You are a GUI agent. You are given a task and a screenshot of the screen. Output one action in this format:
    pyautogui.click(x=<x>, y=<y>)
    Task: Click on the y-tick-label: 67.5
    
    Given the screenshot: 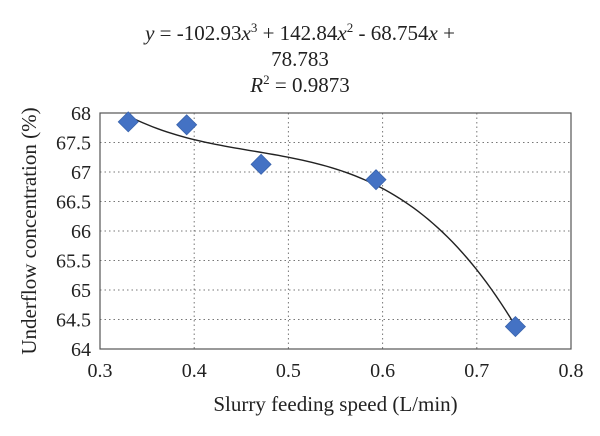 What is the action you would take?
    pyautogui.click(x=73, y=144)
    